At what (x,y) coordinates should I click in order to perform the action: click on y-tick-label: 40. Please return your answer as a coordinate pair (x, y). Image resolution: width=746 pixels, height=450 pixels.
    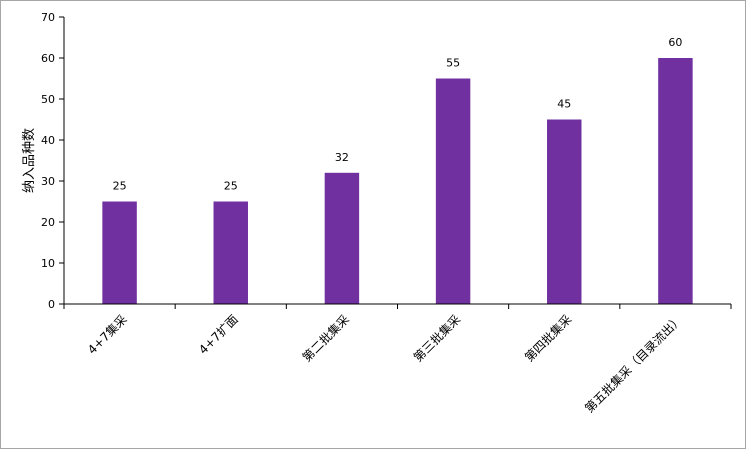
    Looking at the image, I should click on (48, 140).